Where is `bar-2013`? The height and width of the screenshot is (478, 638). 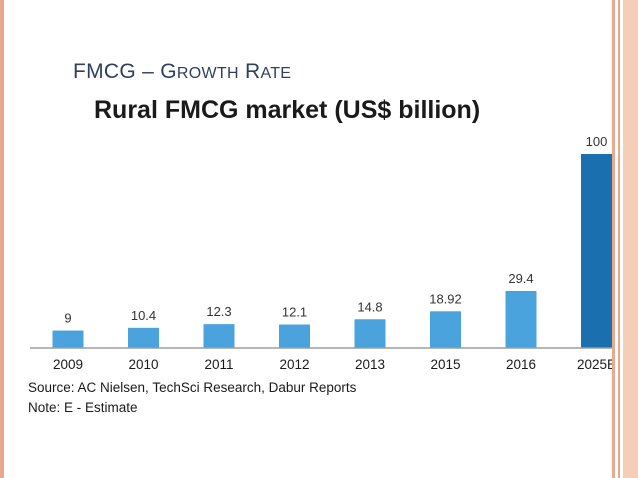 bar-2013 is located at coordinates (370, 333).